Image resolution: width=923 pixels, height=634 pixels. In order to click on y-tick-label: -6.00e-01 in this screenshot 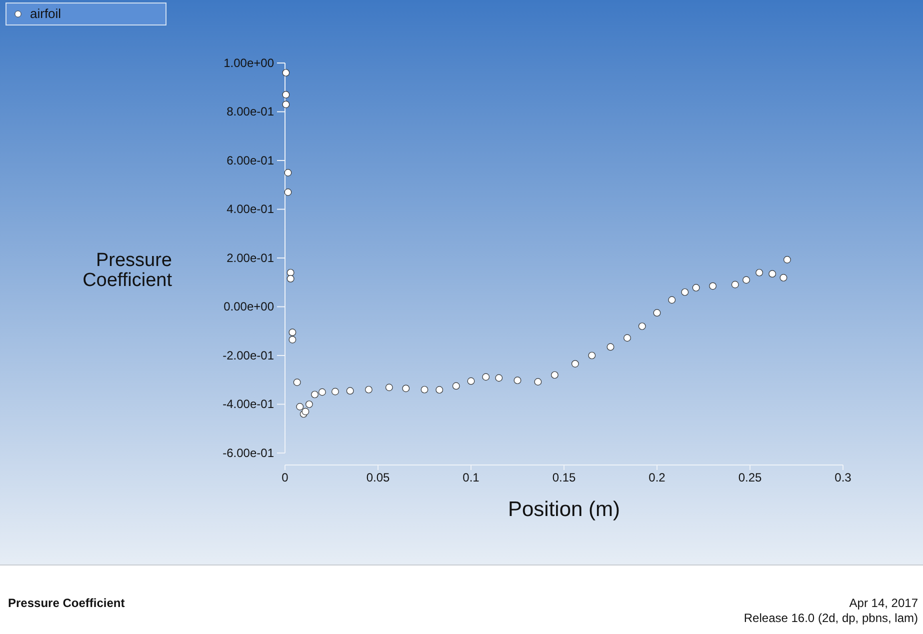, I will do `click(248, 453)`.